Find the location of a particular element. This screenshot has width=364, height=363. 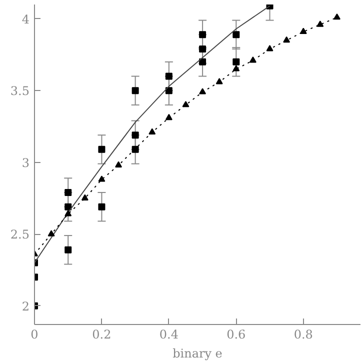

x-tick-label: 0 is located at coordinates (34, 335).